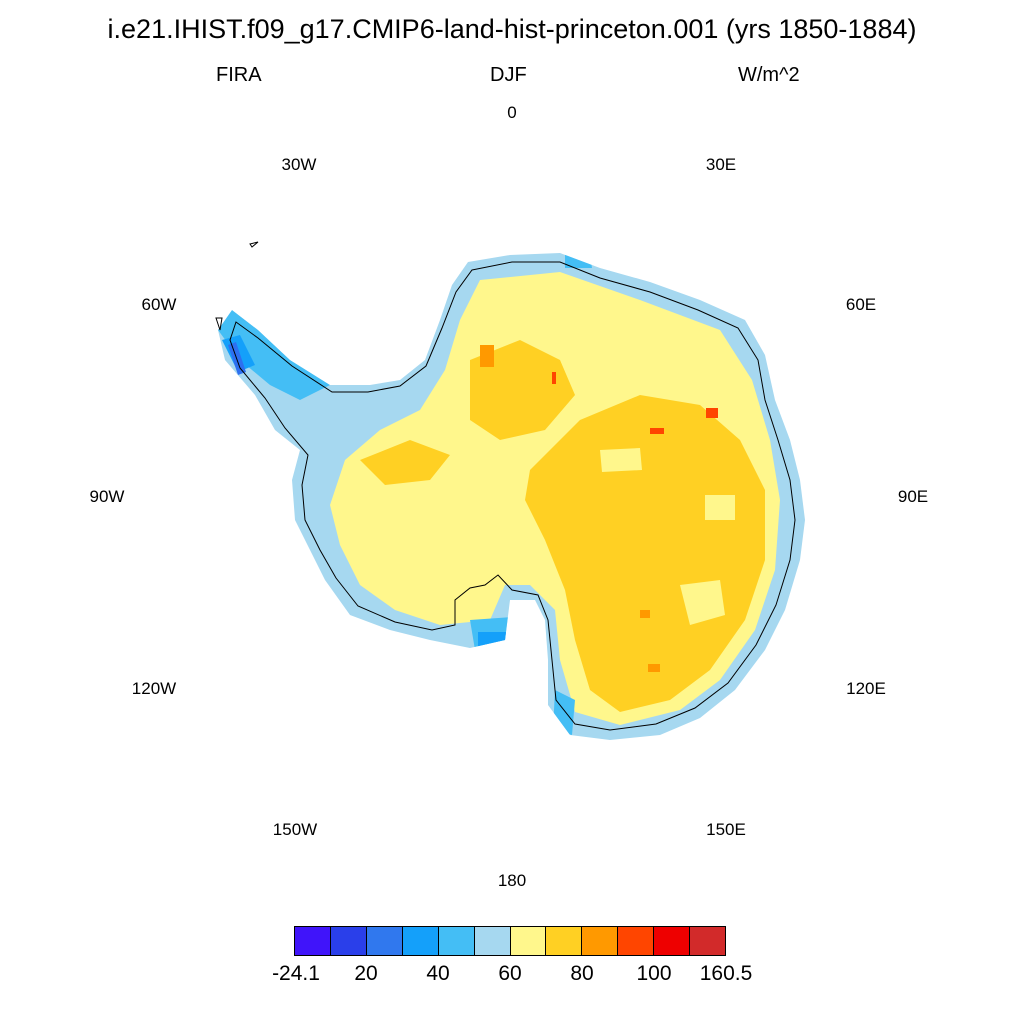 This screenshot has height=1024, width=1024. I want to click on variable-label: FIRA, so click(239, 75).